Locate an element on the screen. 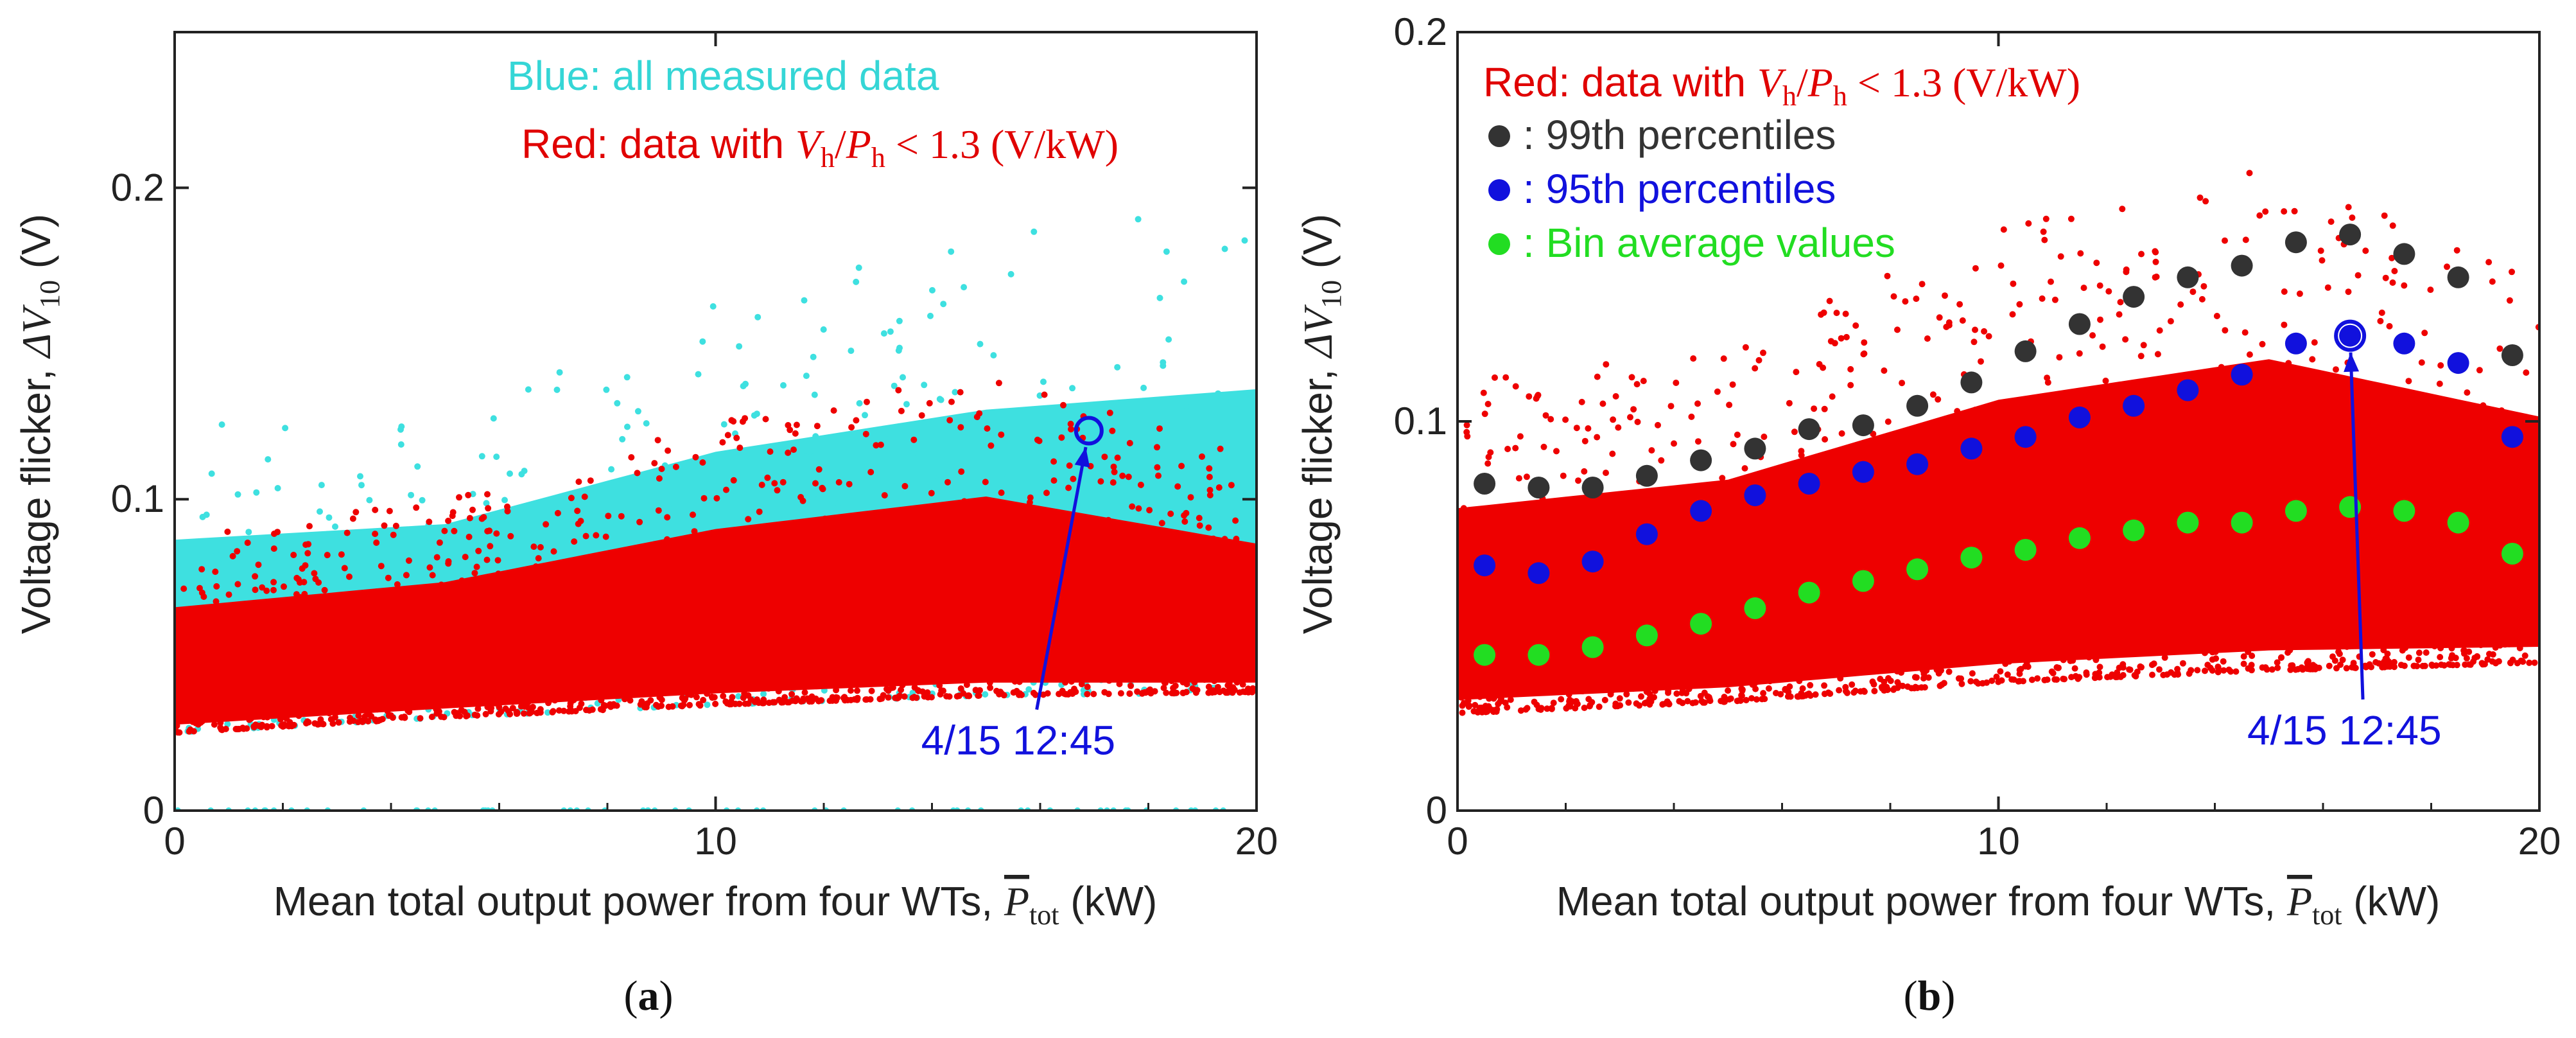 The width and height of the screenshot is (2576, 1038). legend-item-95th-marker is located at coordinates (1499, 190).